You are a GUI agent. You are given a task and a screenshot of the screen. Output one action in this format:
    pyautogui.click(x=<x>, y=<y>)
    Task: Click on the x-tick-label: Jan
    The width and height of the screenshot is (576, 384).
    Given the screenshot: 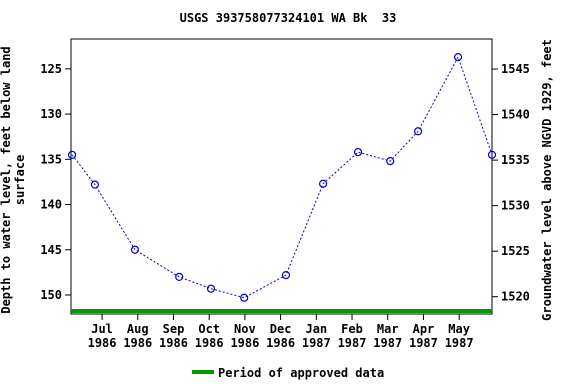 What is the action you would take?
    pyautogui.click(x=316, y=329)
    